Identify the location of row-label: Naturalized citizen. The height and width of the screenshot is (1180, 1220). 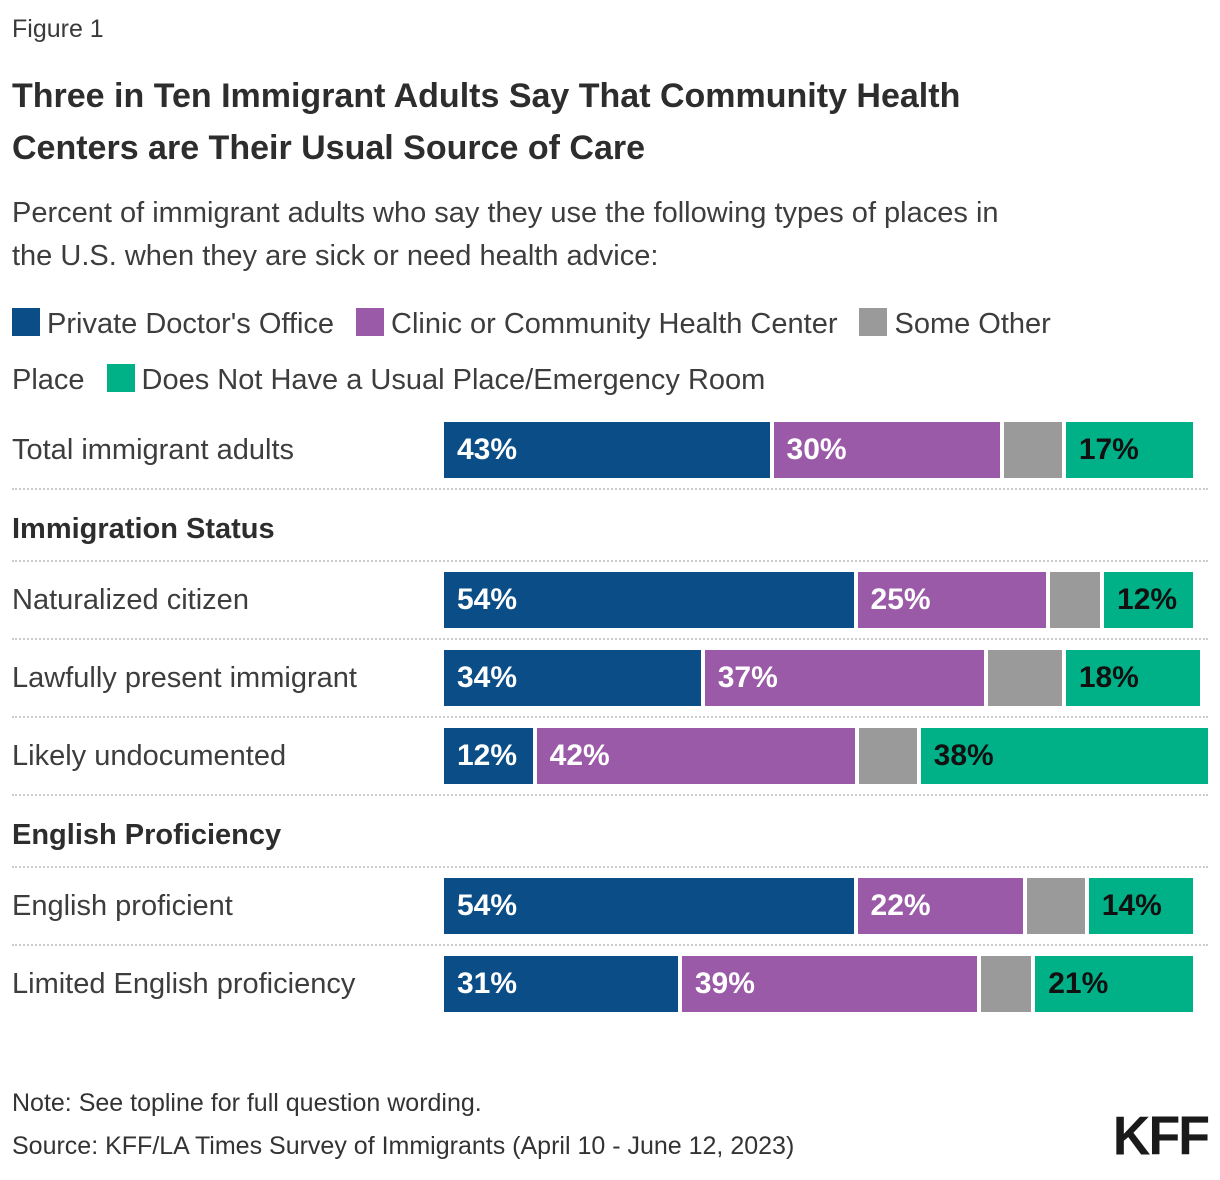
(130, 599).